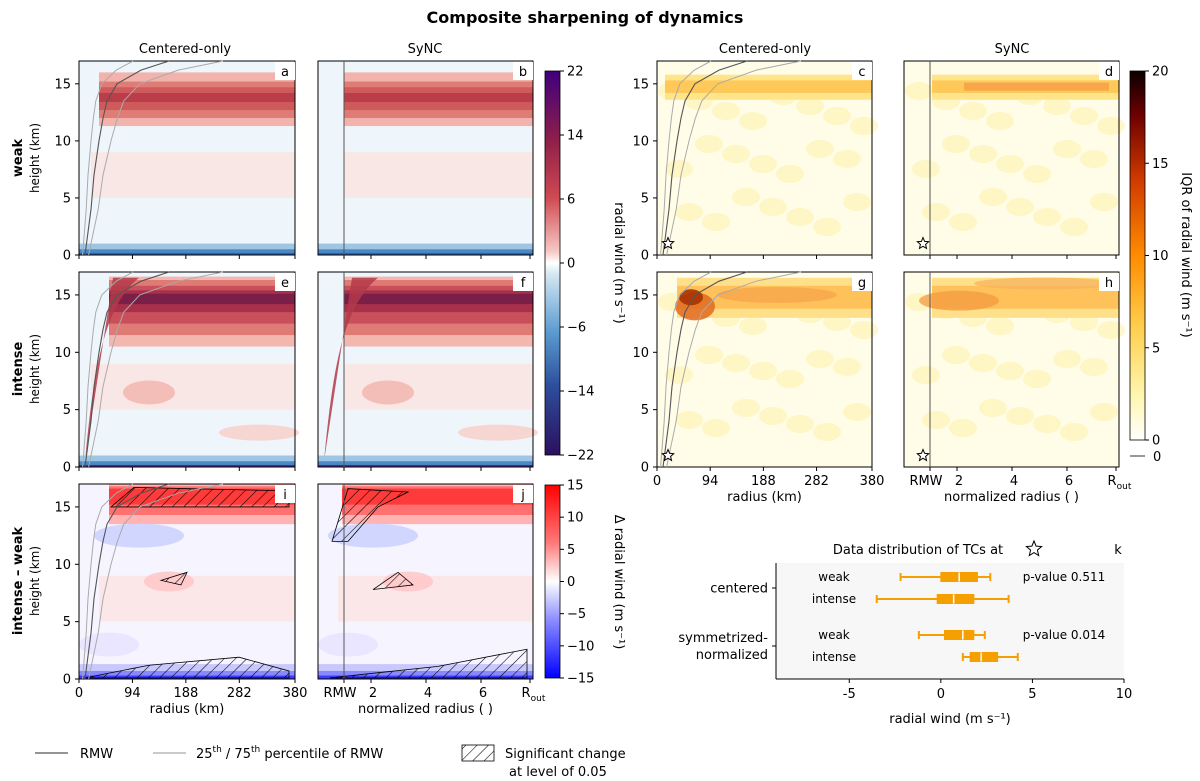  What do you see at coordinates (941, 694) in the screenshot?
I see `x-tick-label: 0` at bounding box center [941, 694].